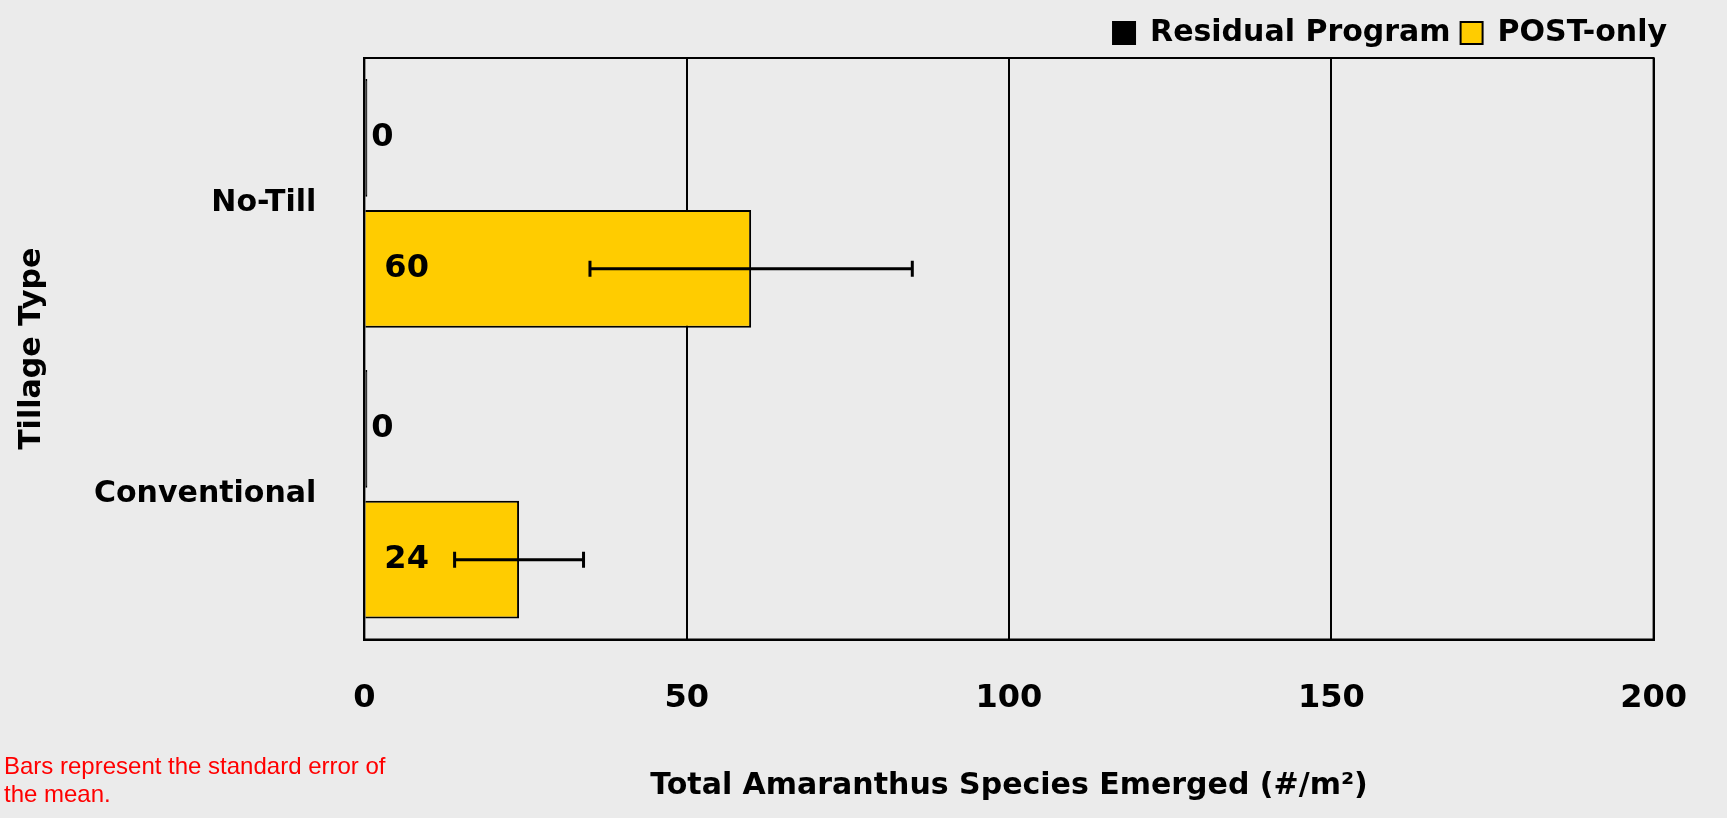  What do you see at coordinates (406, 266) in the screenshot?
I see `data-label: 60` at bounding box center [406, 266].